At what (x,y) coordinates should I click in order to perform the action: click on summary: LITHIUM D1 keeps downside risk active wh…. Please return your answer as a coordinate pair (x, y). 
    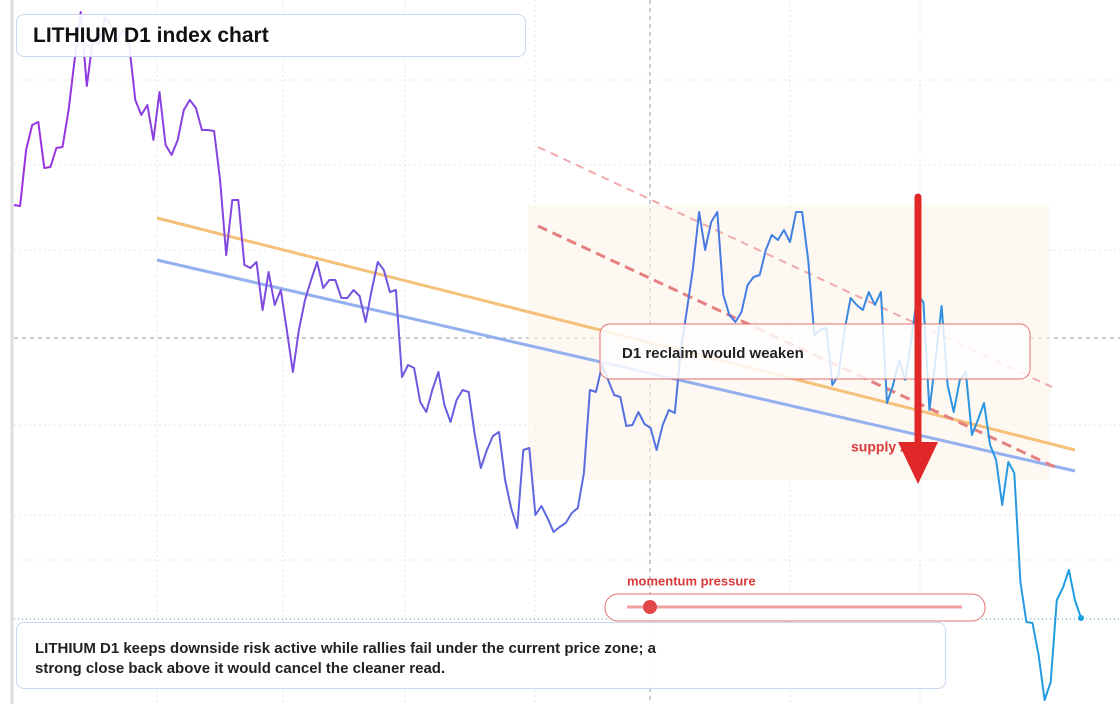
    Looking at the image, I should click on (481, 655).